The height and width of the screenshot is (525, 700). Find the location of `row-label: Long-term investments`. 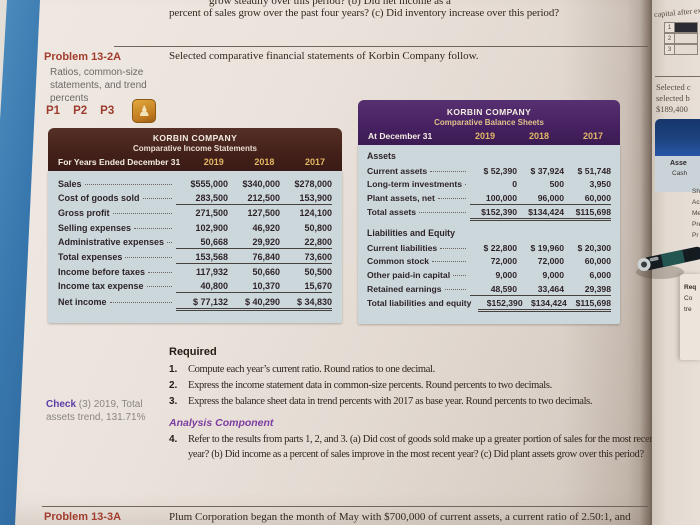

row-label: Long-term investments is located at coordinates (415, 184).